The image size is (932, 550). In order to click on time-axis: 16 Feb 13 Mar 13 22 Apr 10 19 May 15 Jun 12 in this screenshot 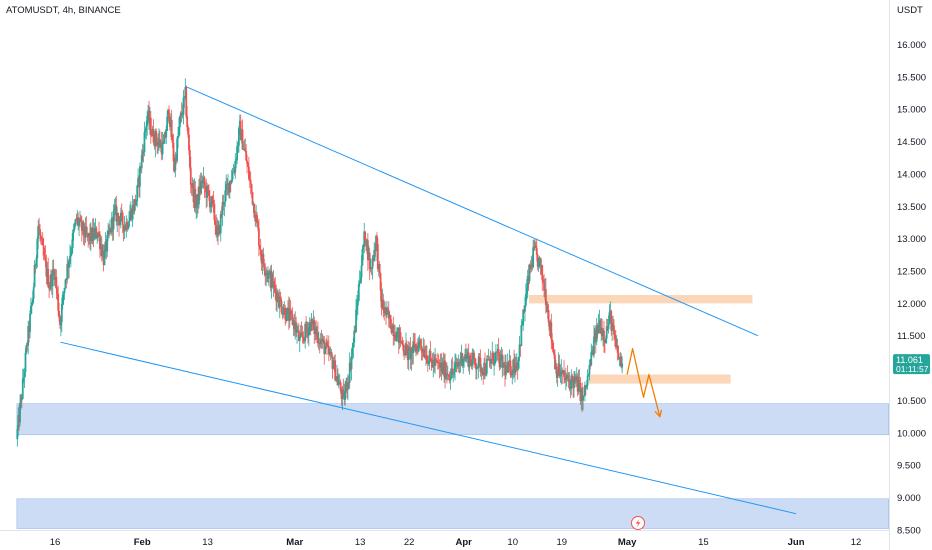, I will do `click(456, 542)`.